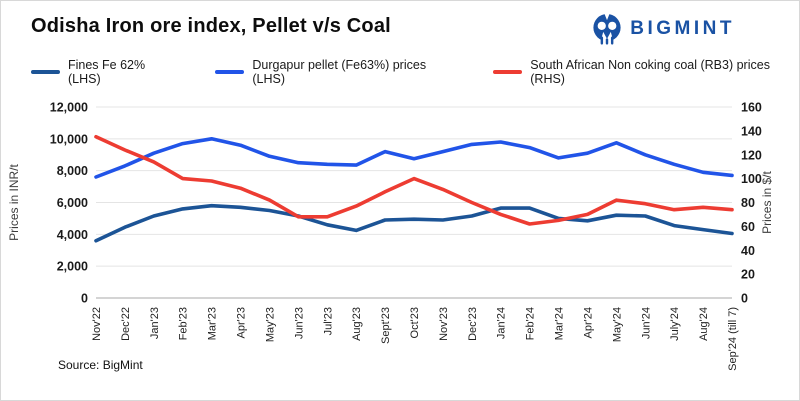 The height and width of the screenshot is (401, 800). Describe the element at coordinates (444, 324) in the screenshot. I see `x-tick-label: Nov'23` at that location.